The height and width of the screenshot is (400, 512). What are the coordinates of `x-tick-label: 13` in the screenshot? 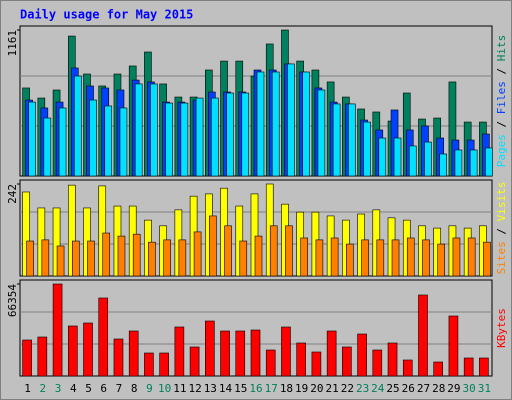 It's located at (210, 388).